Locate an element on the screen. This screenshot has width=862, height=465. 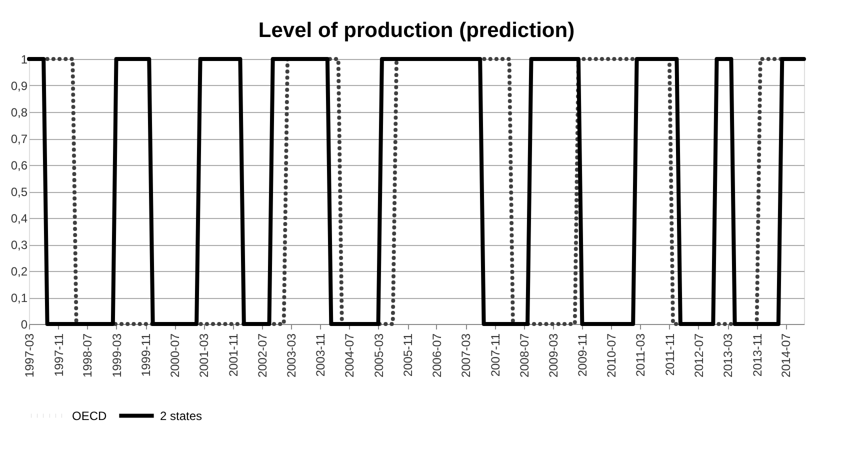
x-tick-label: 1997-03 is located at coordinates (29, 355).